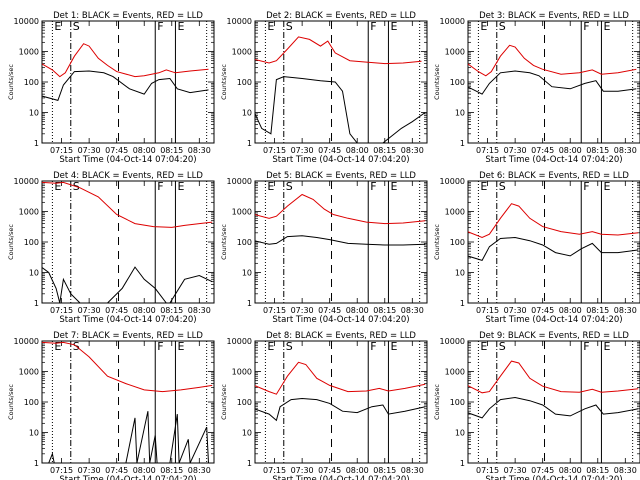 The image size is (640, 480). What do you see at coordinates (554, 176) in the screenshot?
I see `panel-title: Det 6: BLACK = Events, RED = LLD` at bounding box center [554, 176].